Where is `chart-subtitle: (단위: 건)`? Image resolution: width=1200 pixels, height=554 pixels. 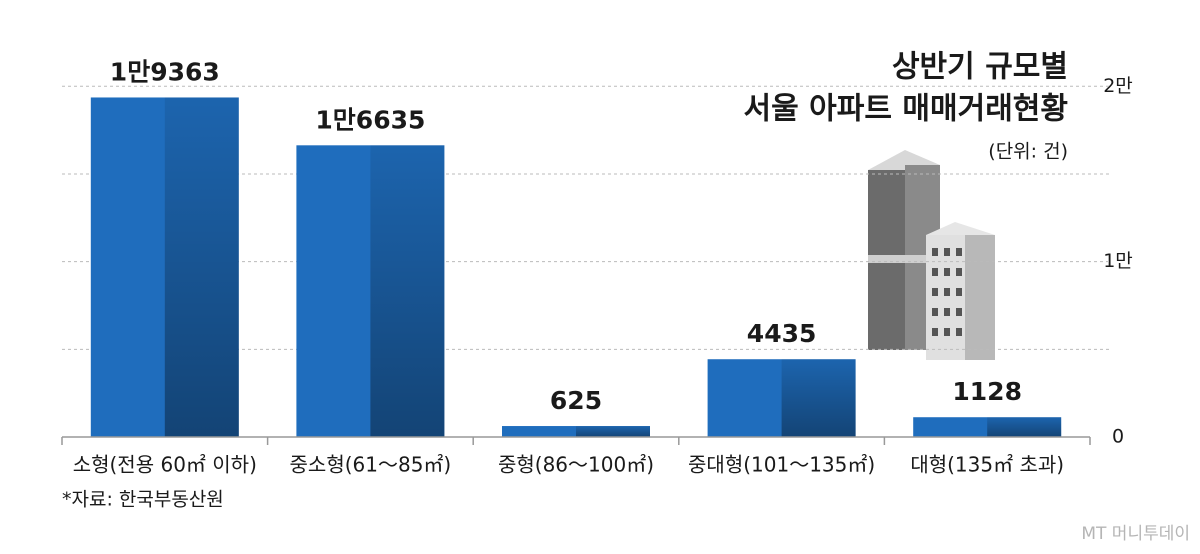
chart-subtitle: (단위: 건) is located at coordinates (1028, 152).